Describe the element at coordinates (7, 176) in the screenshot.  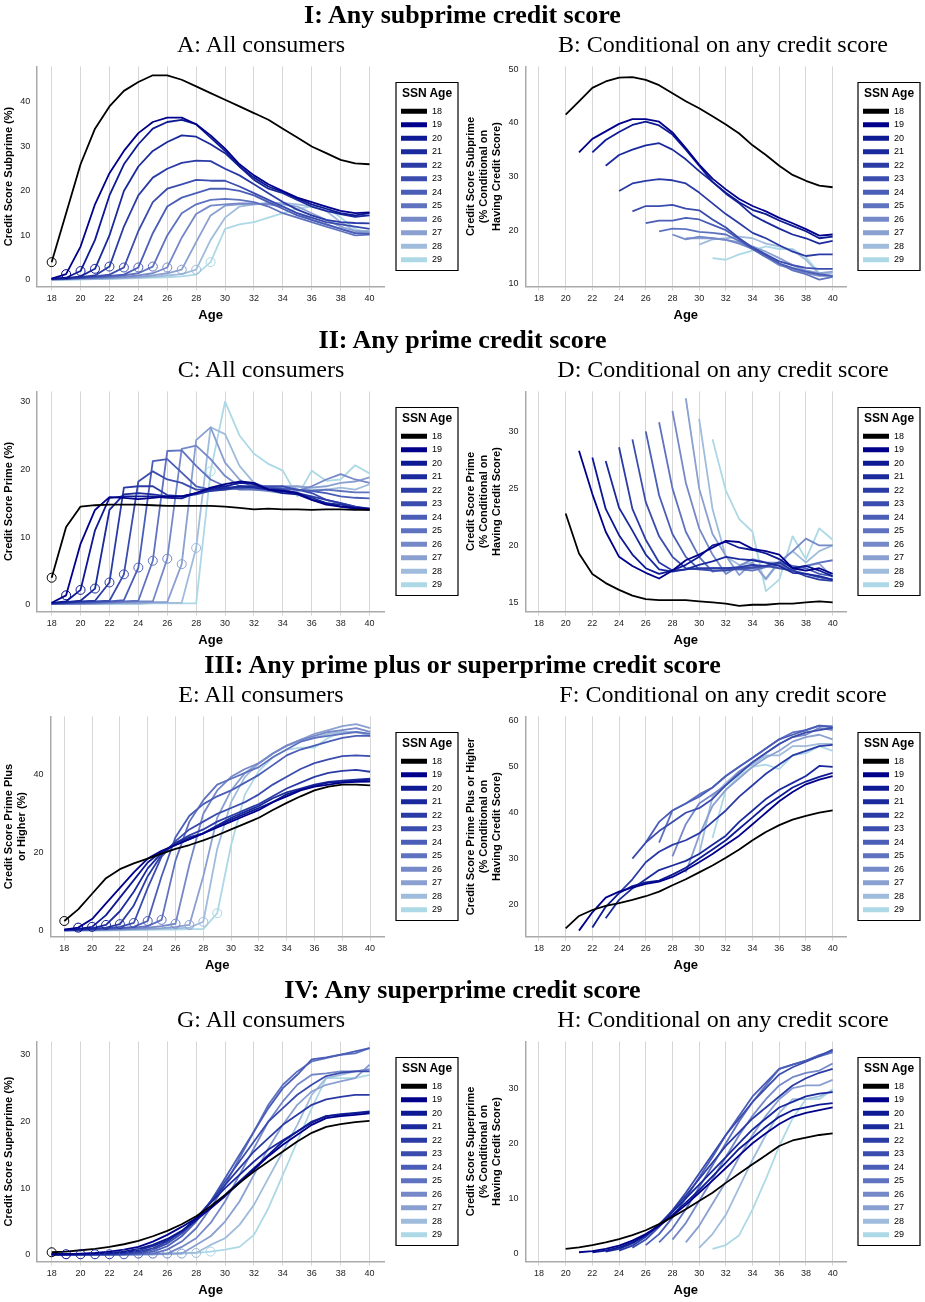
I see `y-axis-title: Credit Score Subprime (%)` at that location.